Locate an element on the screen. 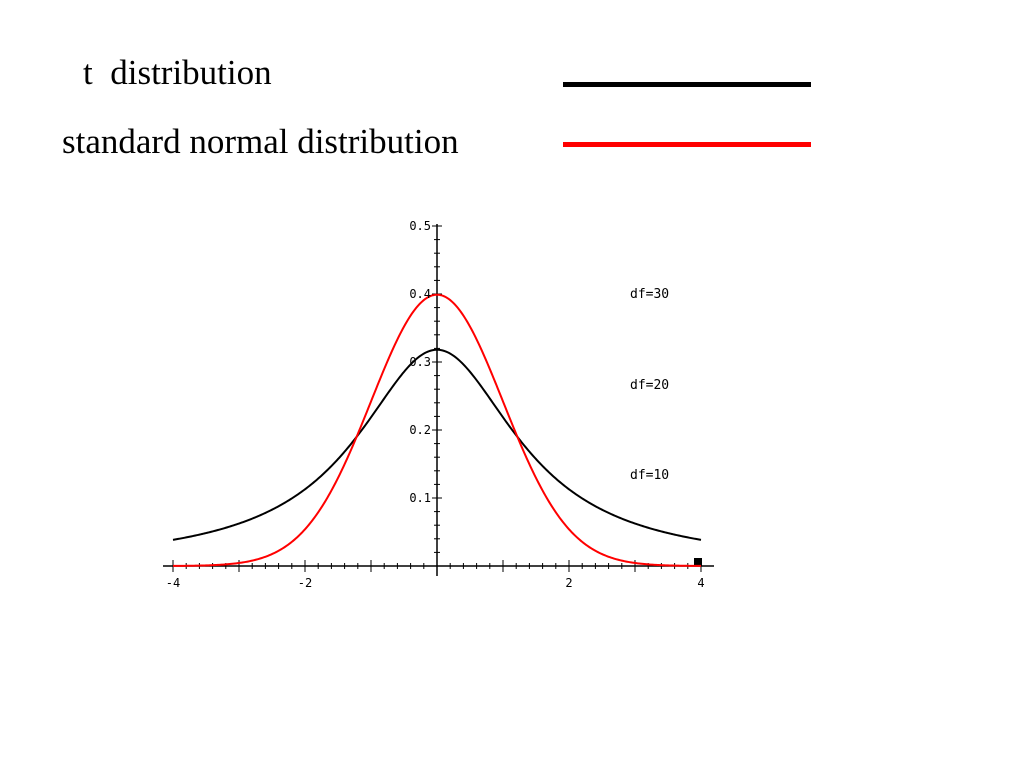 This screenshot has height=768, width=1024. y-tick-label: 0.1 is located at coordinates (420, 498).